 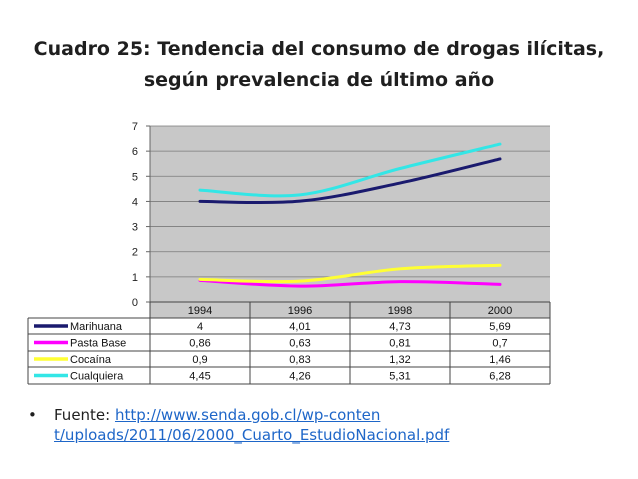 What do you see at coordinates (499, 377) in the screenshot?
I see `data-label-3-3: 6,28` at bounding box center [499, 377].